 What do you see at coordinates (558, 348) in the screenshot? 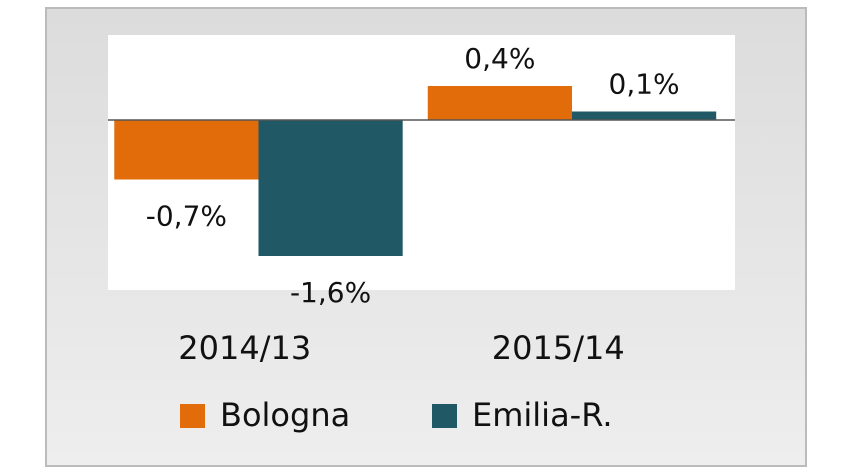
I see `x-tick-label: 2015/14` at bounding box center [558, 348].